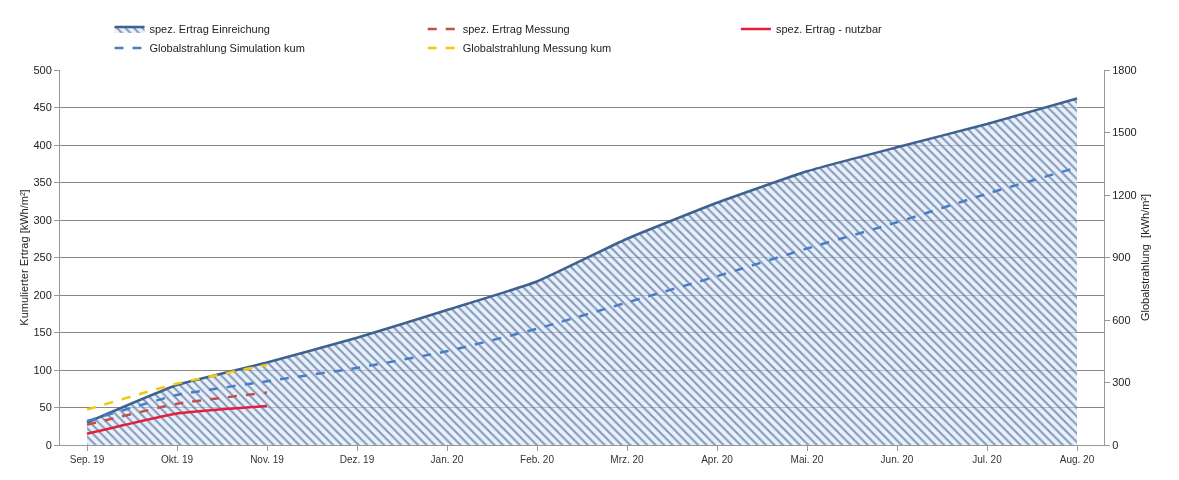 The width and height of the screenshot is (1179, 480). I want to click on y-tick-label: 400, so click(42, 144).